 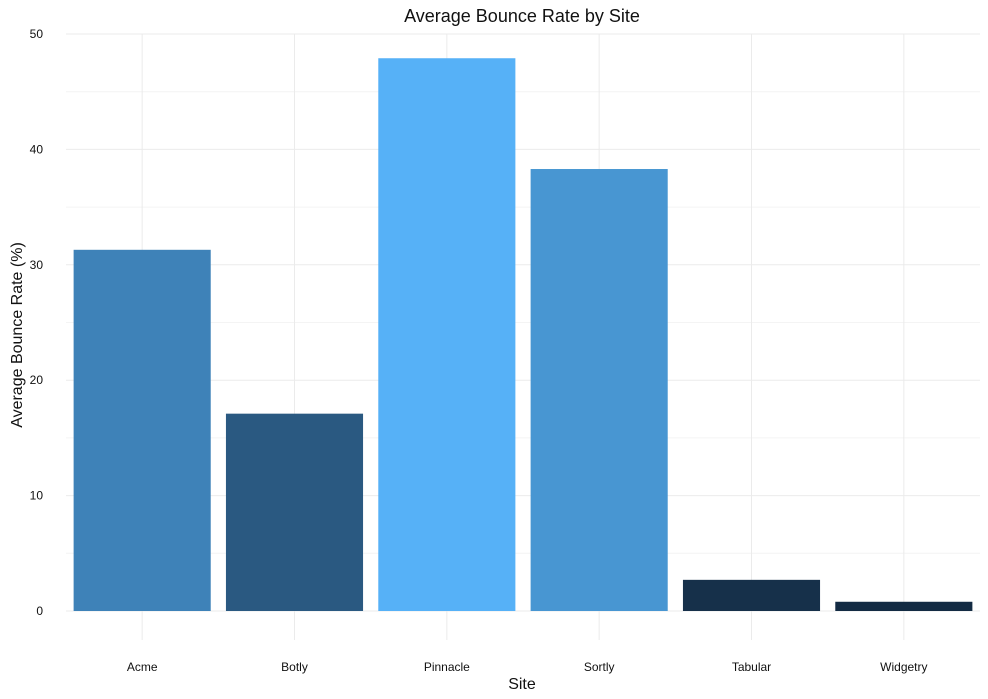 I want to click on bar-widgetry, so click(x=904, y=606).